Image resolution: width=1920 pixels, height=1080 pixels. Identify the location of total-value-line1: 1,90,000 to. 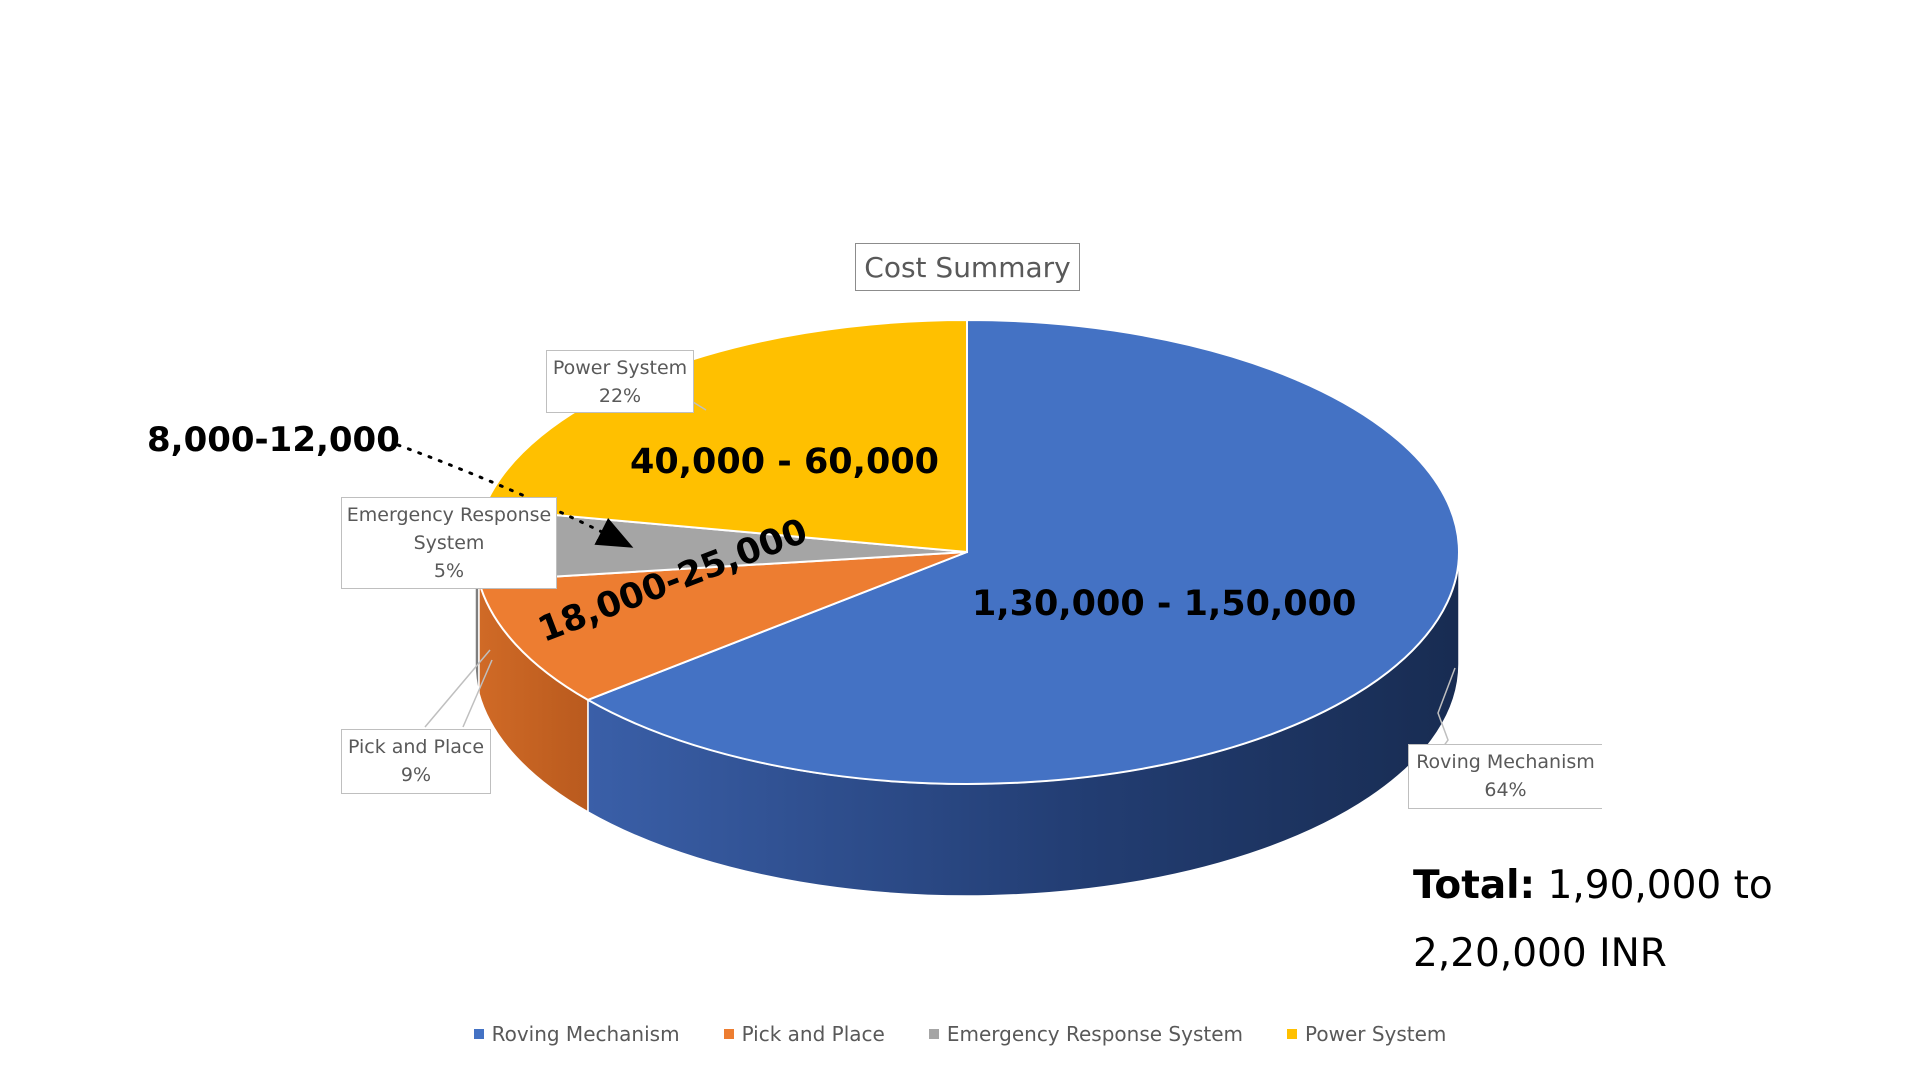
(1660, 885).